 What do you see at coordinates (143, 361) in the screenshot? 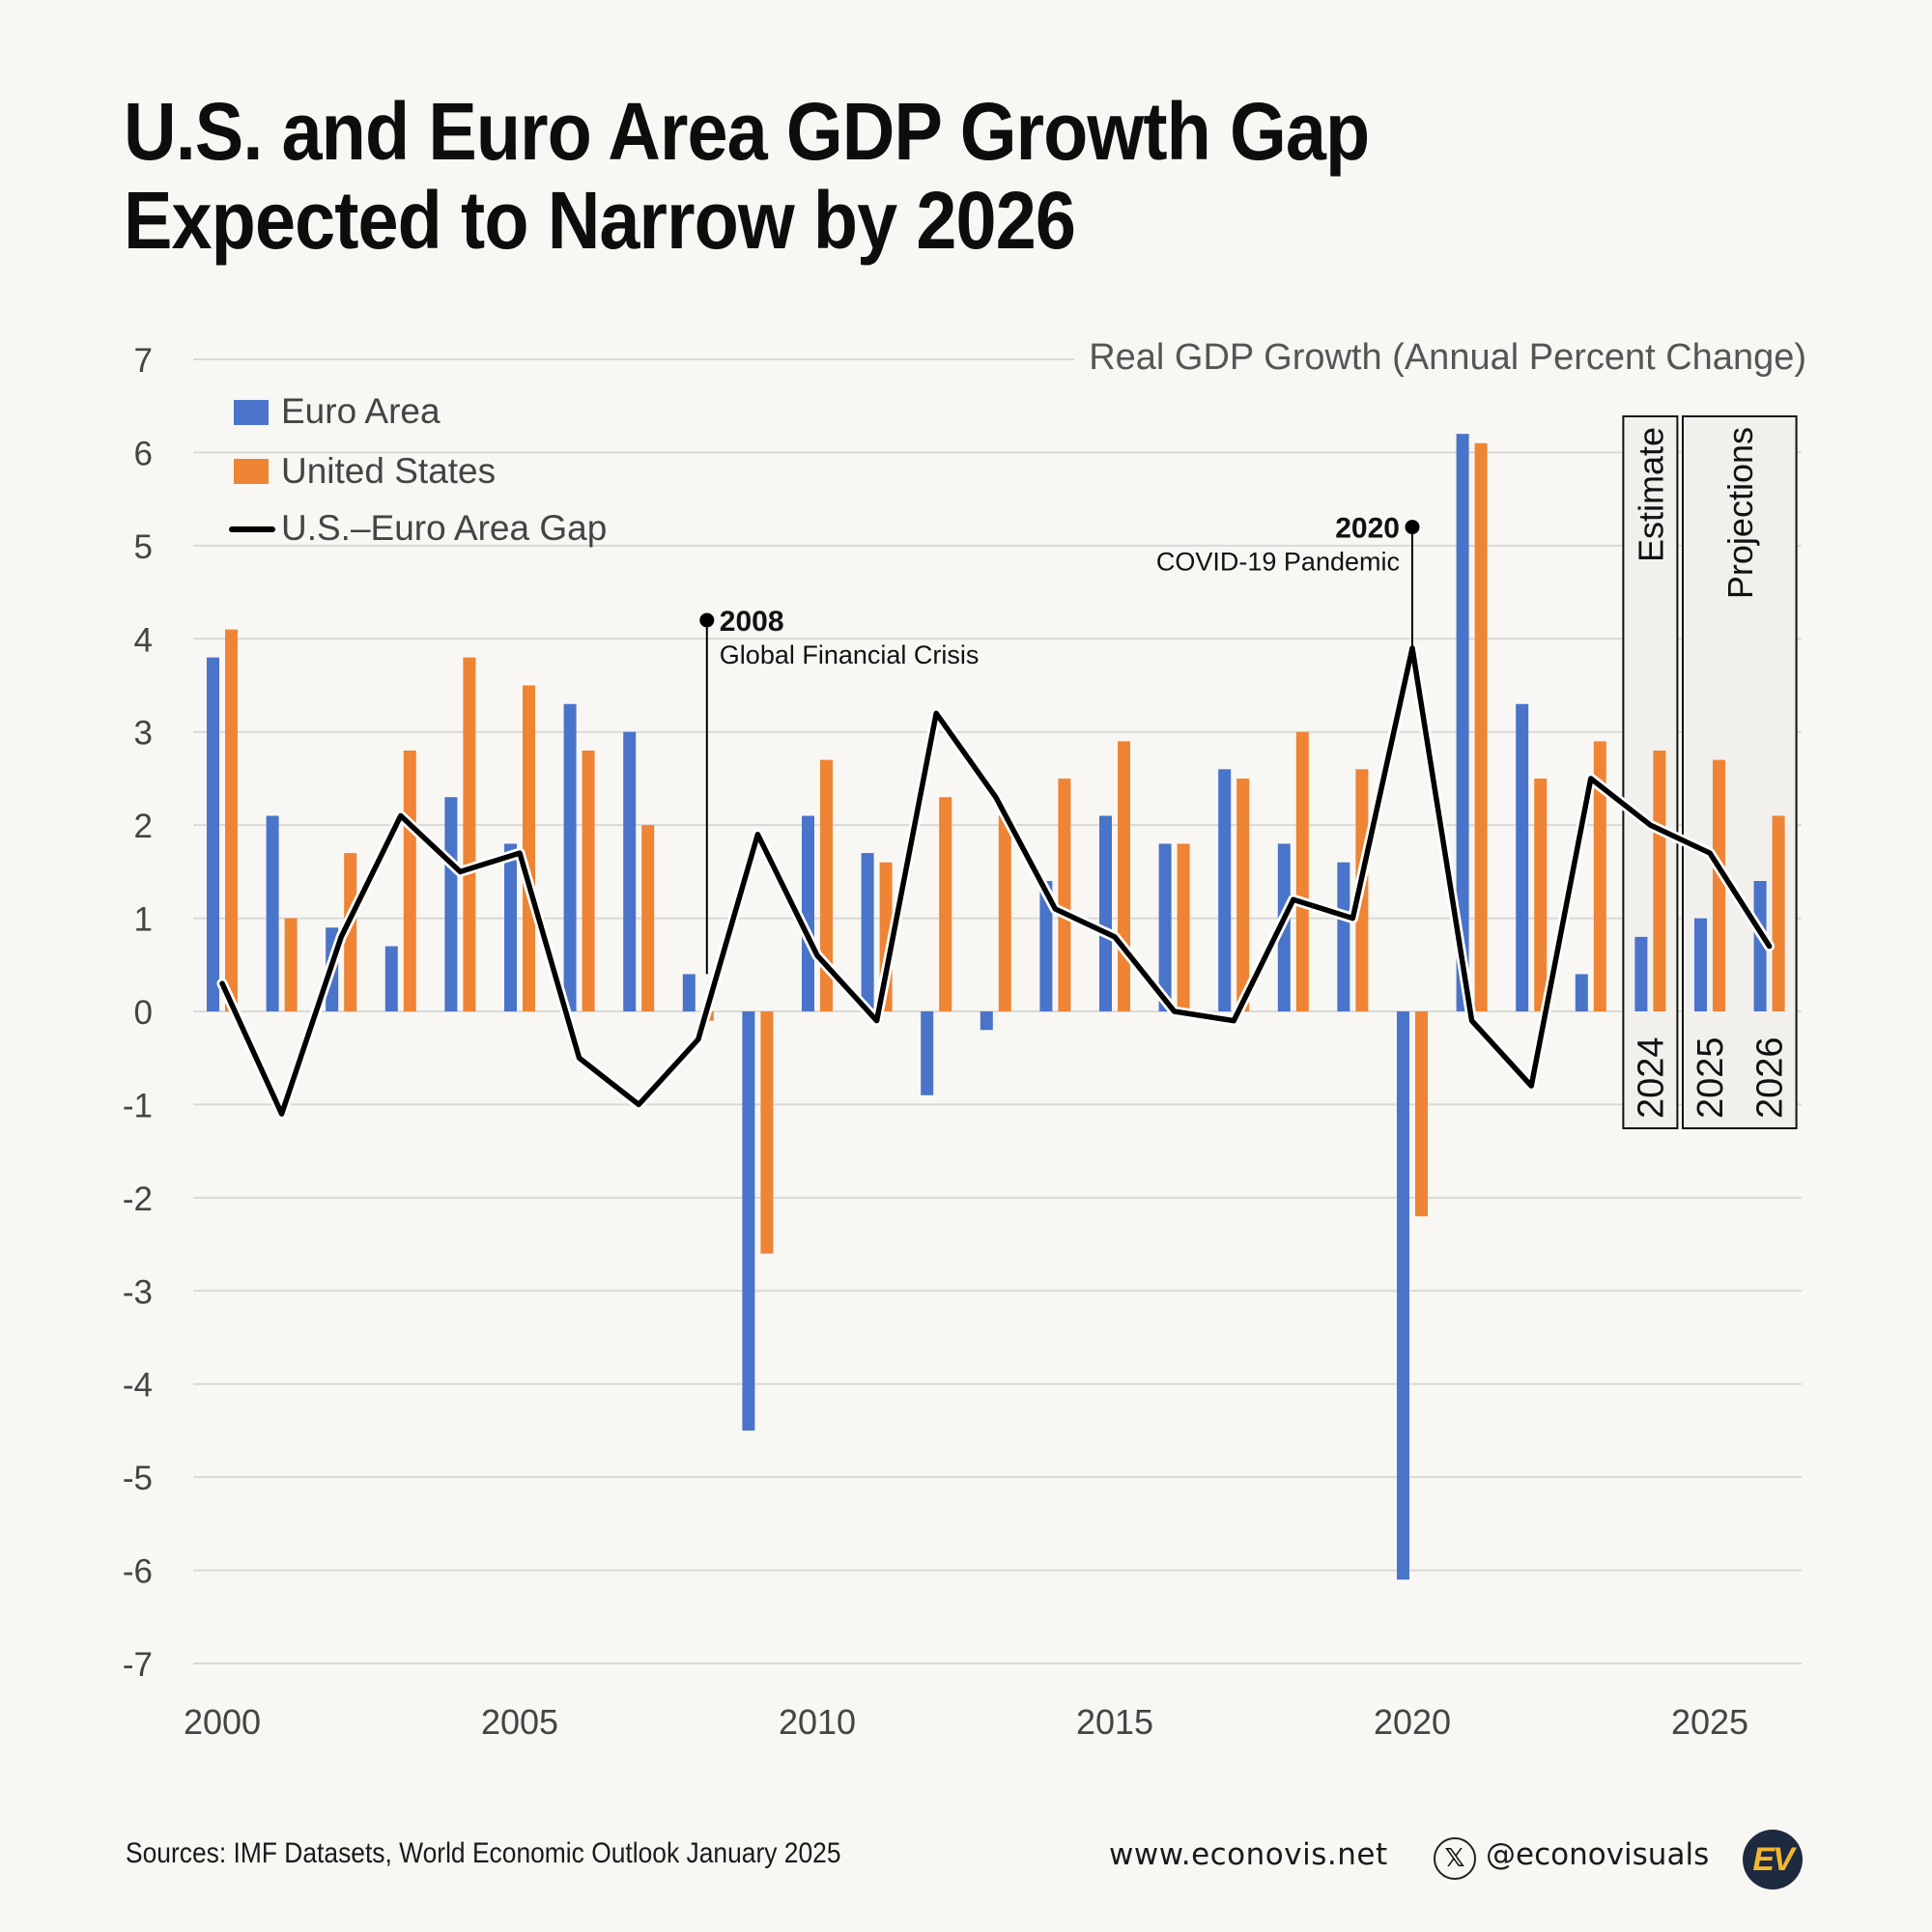
I see `y-tick-label: 7` at bounding box center [143, 361].